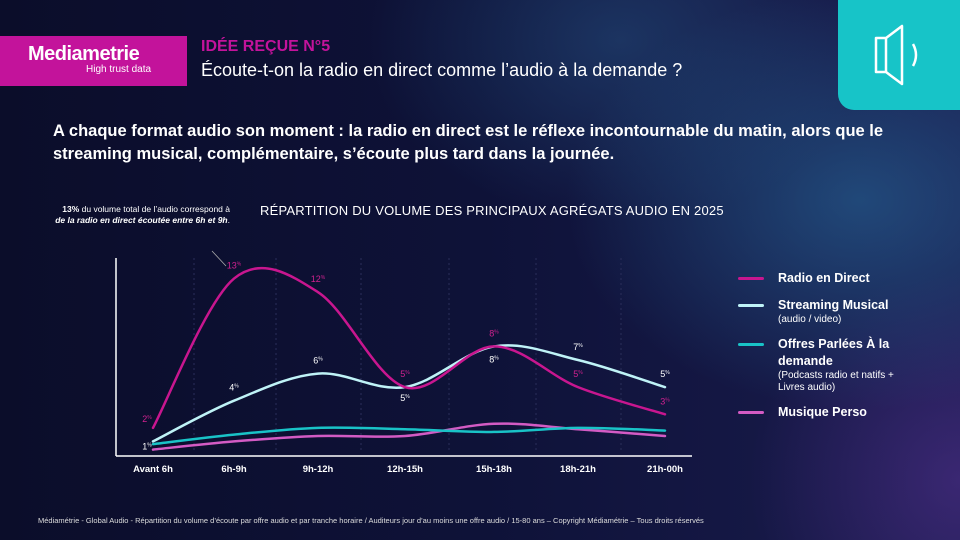  Describe the element at coordinates (318, 361) in the screenshot. I see `data-label: 6%` at that location.